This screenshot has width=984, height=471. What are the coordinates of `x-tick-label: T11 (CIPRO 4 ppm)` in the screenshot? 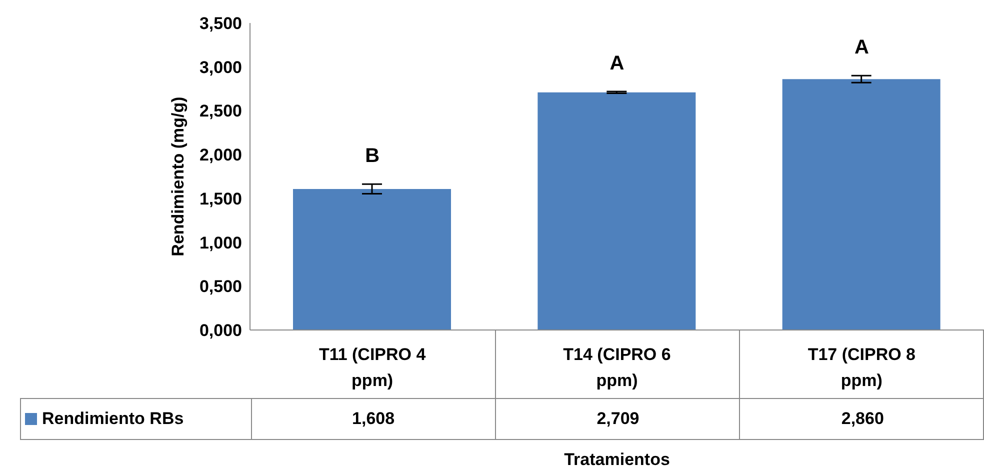 It's located at (372, 367).